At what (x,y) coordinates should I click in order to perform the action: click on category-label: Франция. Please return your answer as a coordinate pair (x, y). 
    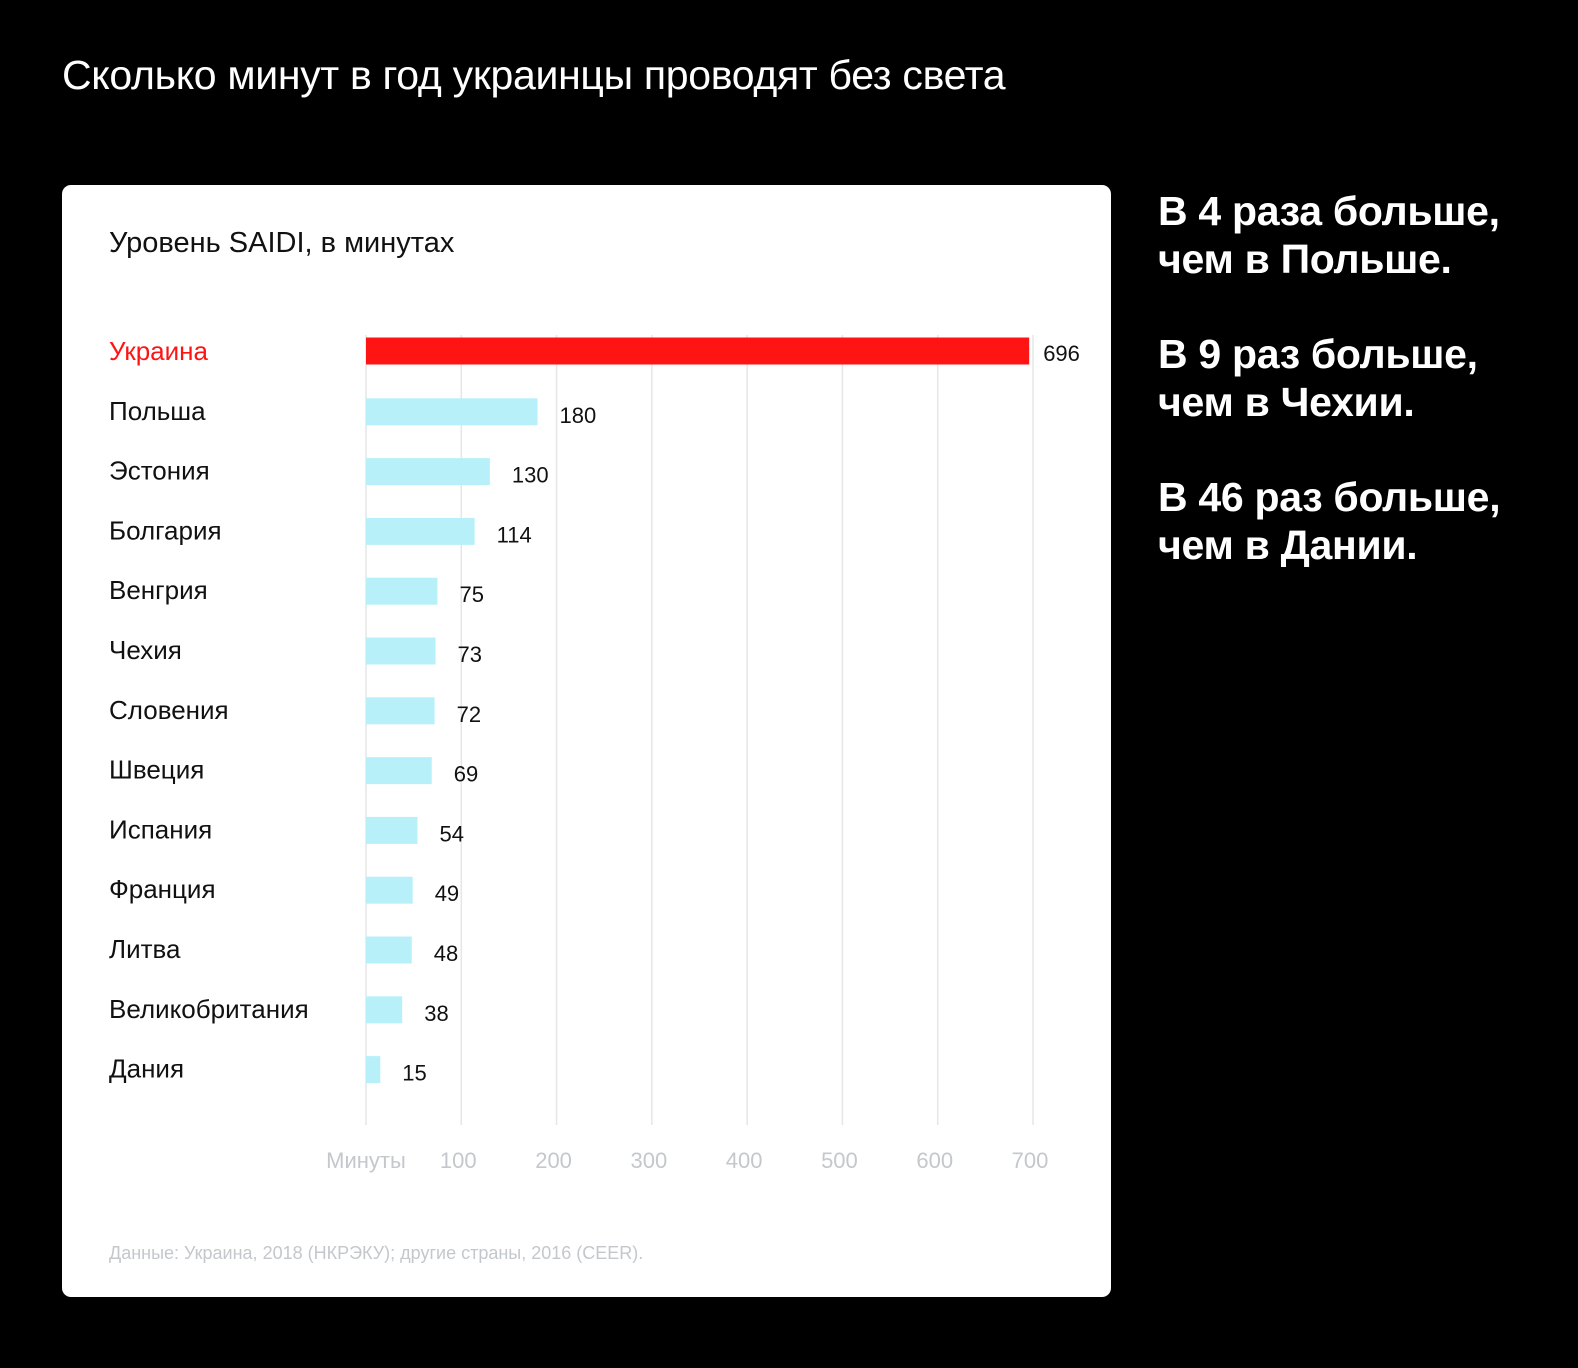
    Looking at the image, I should click on (162, 889).